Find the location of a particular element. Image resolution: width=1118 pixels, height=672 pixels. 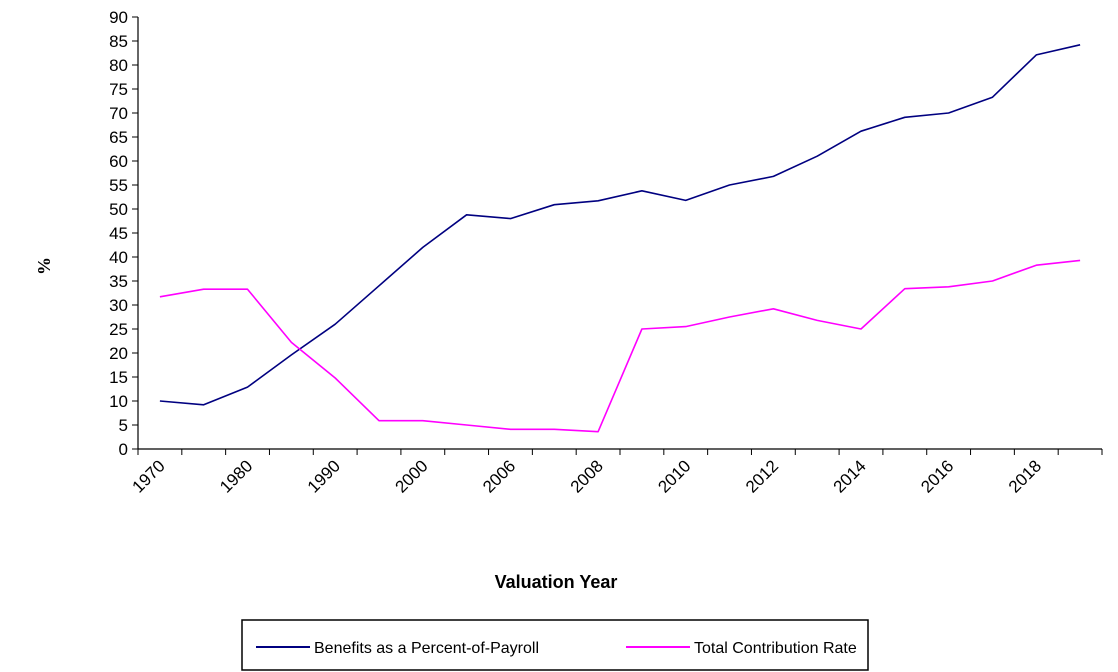

y-tick-label: 10 is located at coordinates (118, 401).